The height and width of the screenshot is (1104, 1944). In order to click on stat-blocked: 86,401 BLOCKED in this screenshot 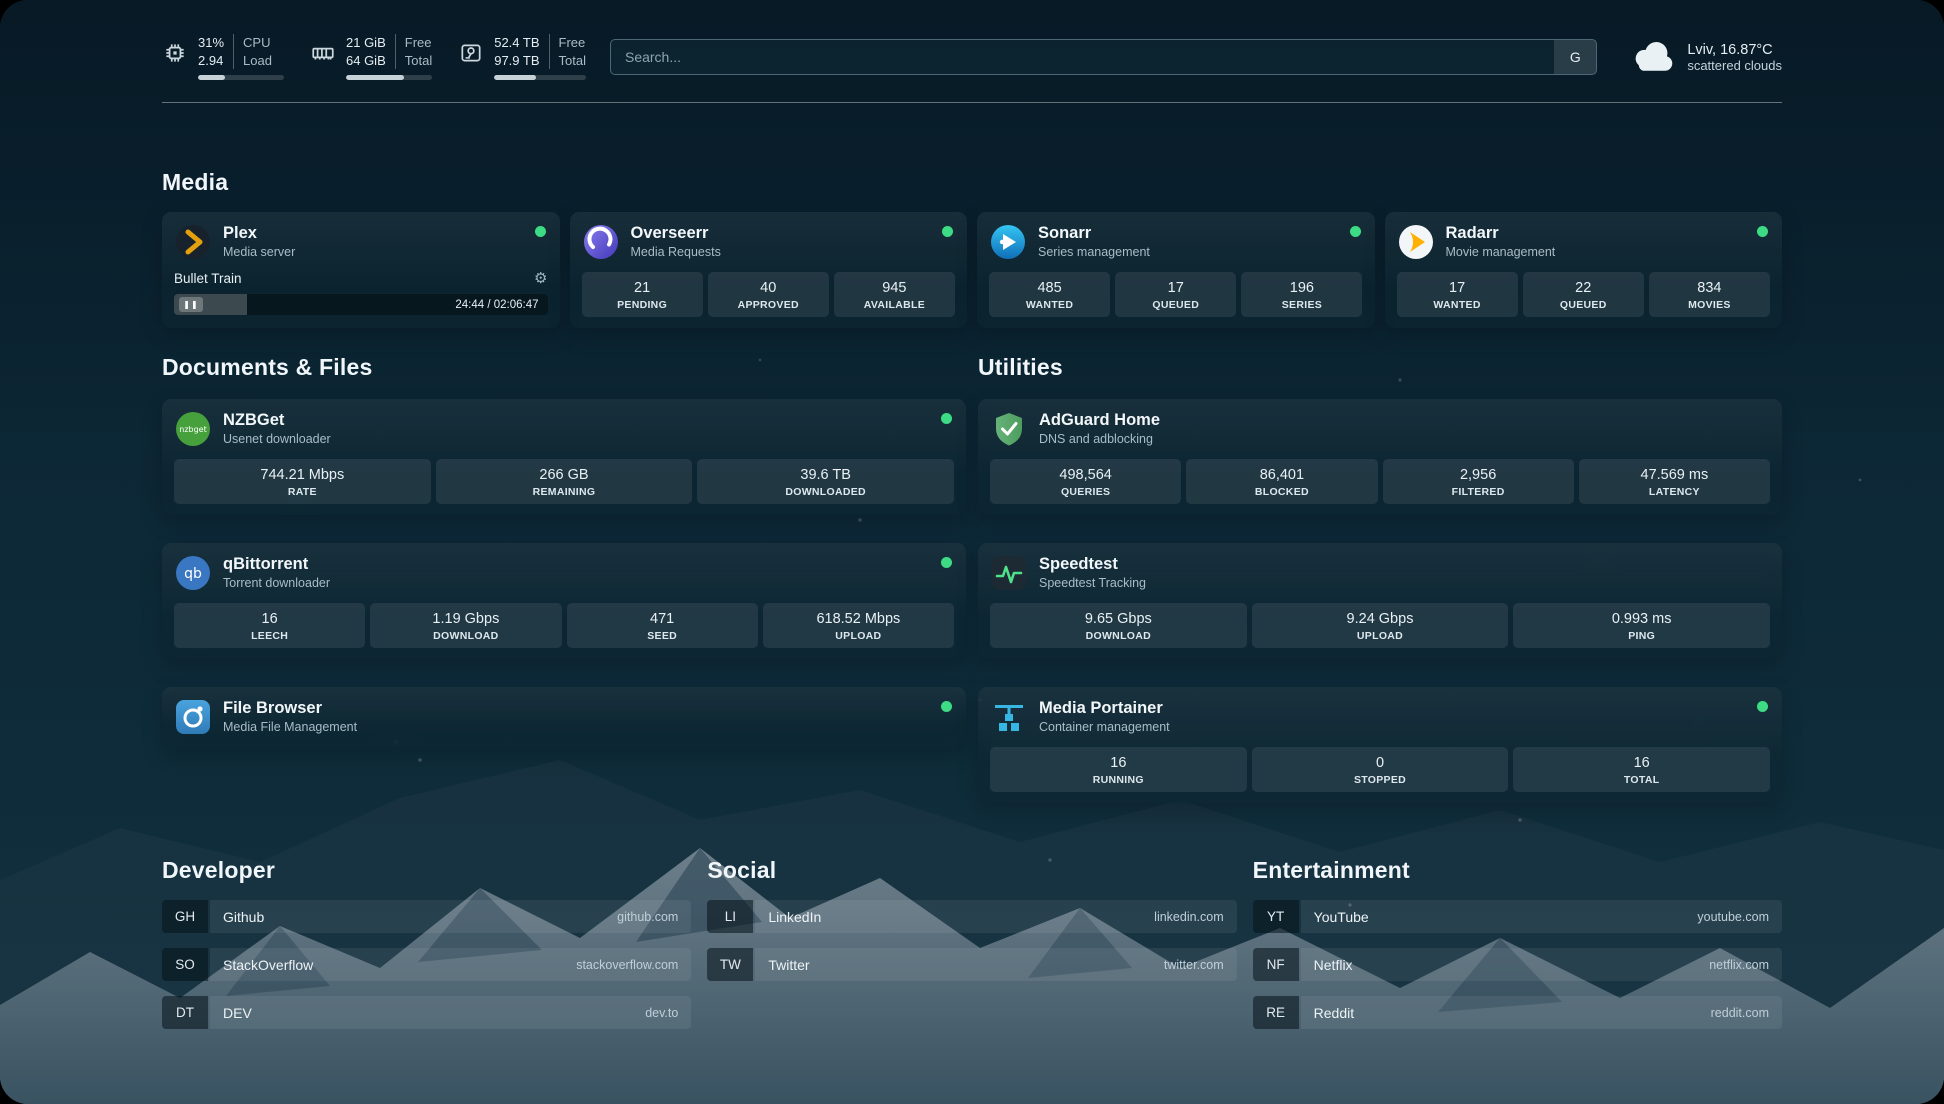, I will do `click(1282, 481)`.